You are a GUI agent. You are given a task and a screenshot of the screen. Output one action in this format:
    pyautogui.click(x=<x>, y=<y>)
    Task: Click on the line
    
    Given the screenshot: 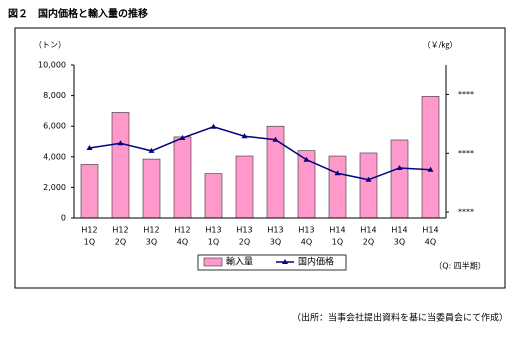 What is the action you would take?
    pyautogui.click(x=260, y=153)
    